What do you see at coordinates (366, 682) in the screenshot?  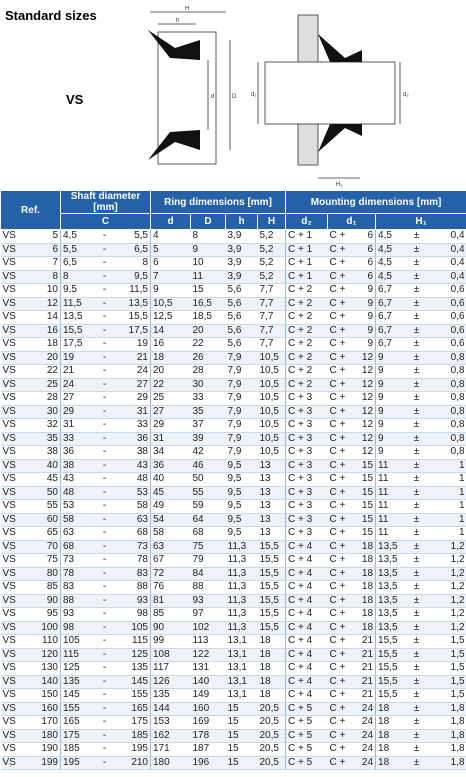 I see `table-cell: 21` at bounding box center [366, 682].